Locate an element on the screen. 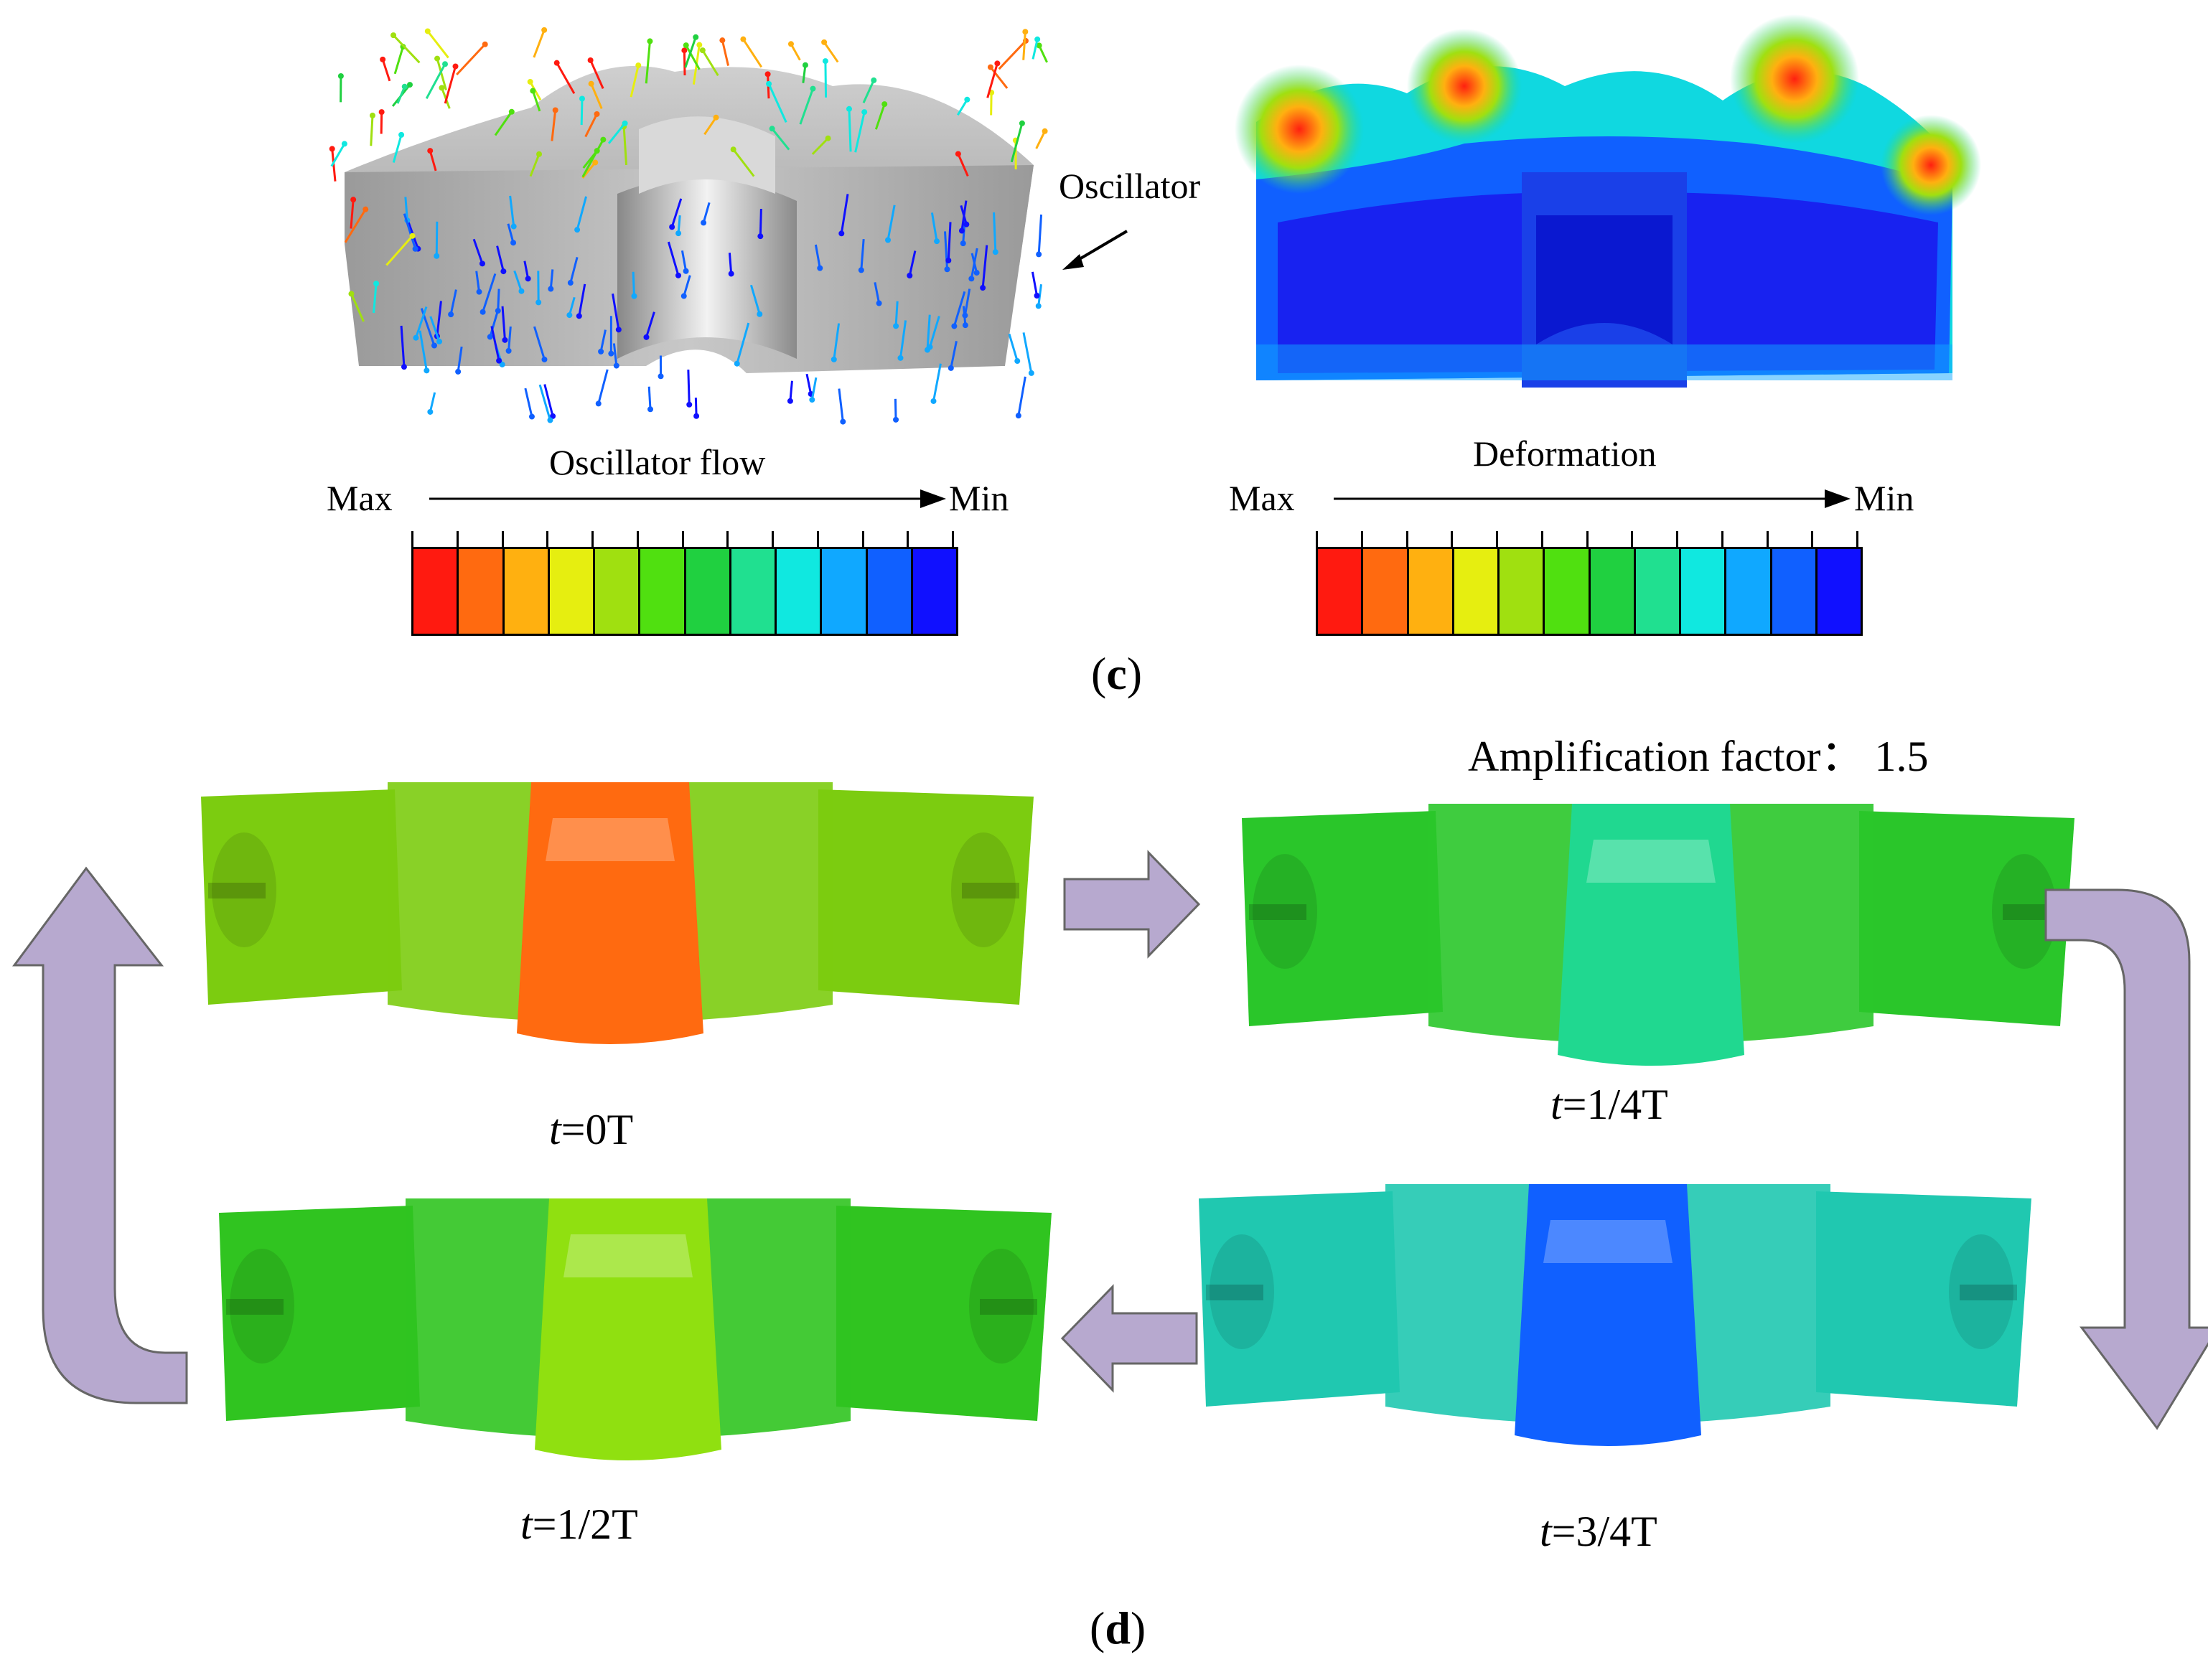  flow-bar-ticks is located at coordinates (682, 539).